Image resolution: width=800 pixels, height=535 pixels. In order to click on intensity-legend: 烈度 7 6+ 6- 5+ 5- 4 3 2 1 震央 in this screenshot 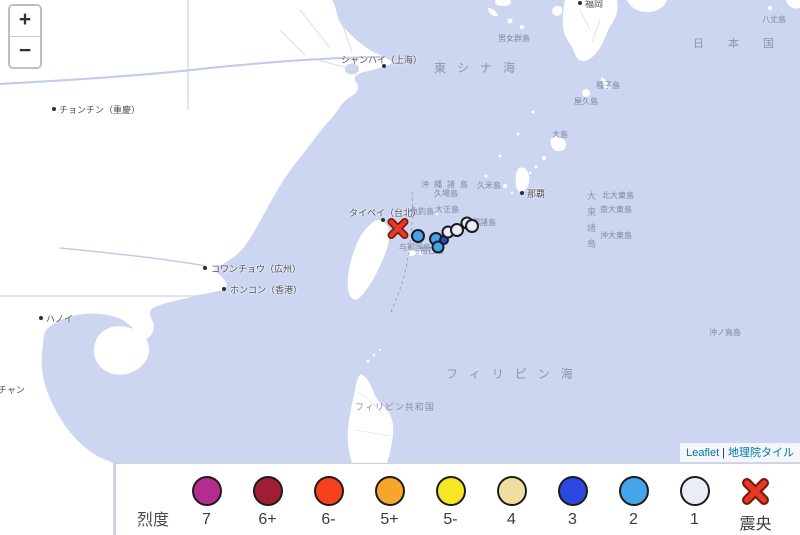, I will do `click(457, 499)`.